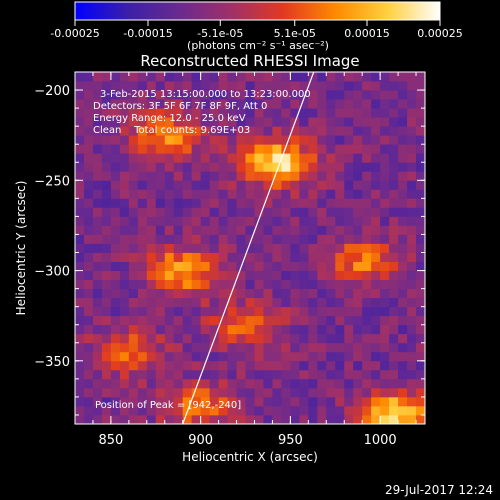 Image resolution: width=500 pixels, height=500 pixels. Describe the element at coordinates (439, 490) in the screenshot. I see `footer-timestamp: 29-Jul-2017 12:24` at that location.